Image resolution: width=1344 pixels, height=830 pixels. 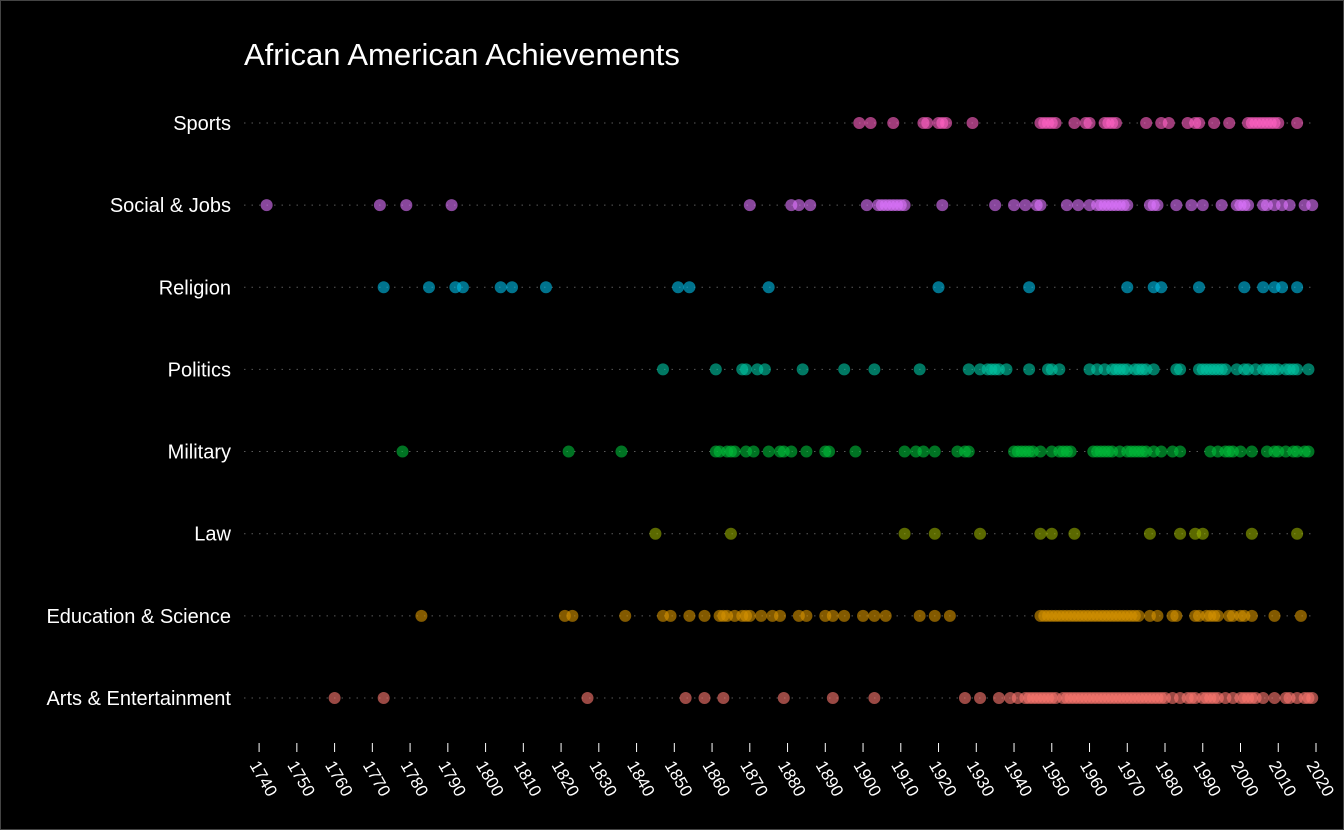 I want to click on point-education-science-1919, so click(x=934, y=615).